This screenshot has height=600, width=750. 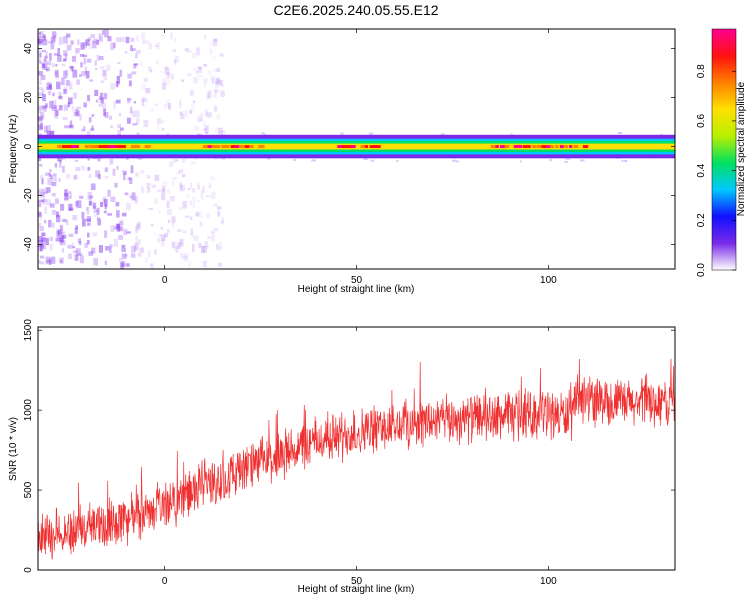 I want to click on spectrogram-x-tick-label: 50, so click(x=357, y=280).